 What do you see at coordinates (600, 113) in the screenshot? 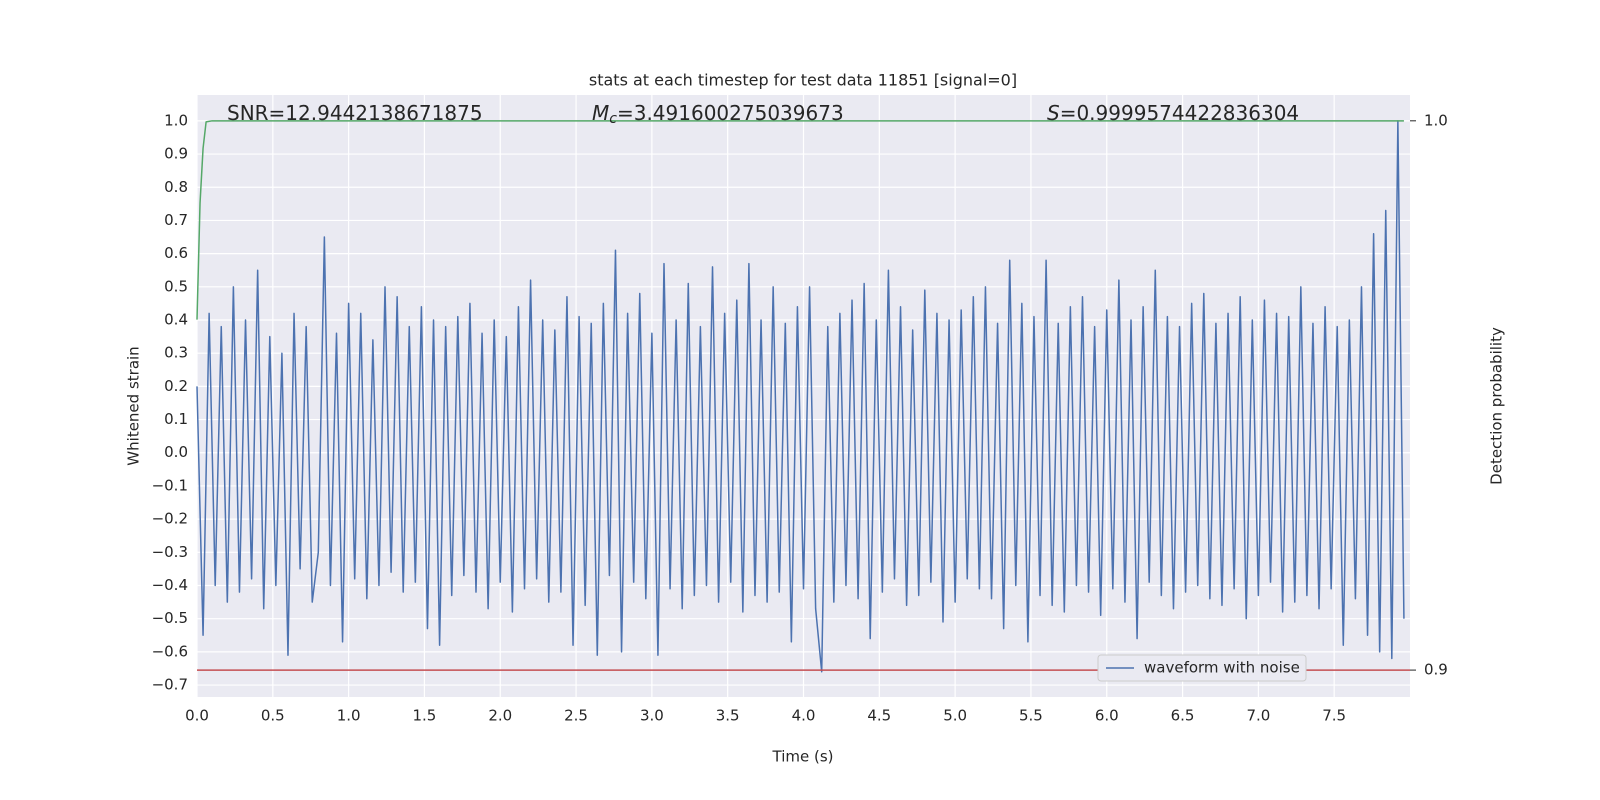
I see `annotation-symbol: M` at bounding box center [600, 113].